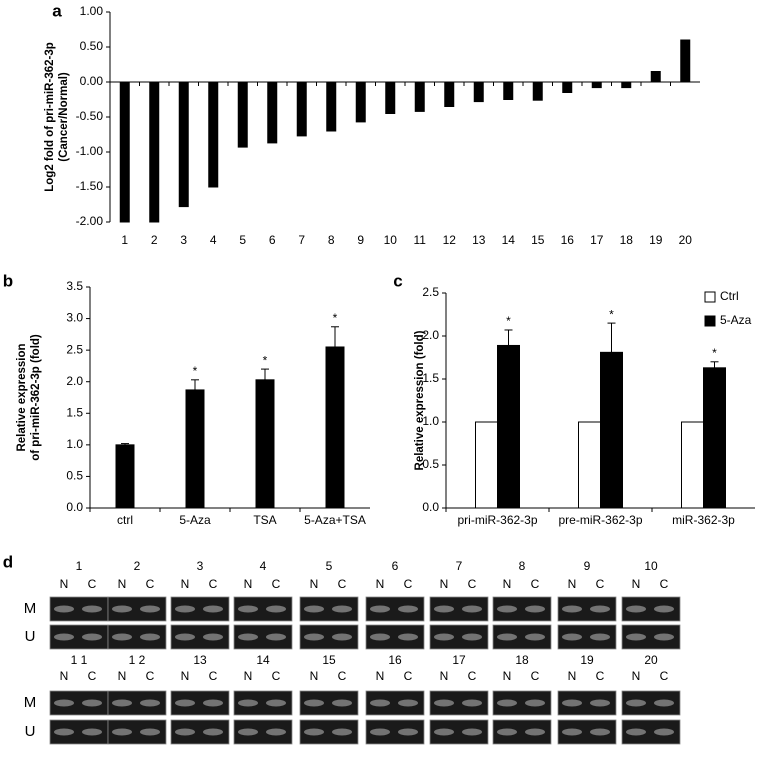 This screenshot has width=762, height=759. Describe the element at coordinates (430, 378) in the screenshot. I see `y-tick-label: 1.5` at that location.